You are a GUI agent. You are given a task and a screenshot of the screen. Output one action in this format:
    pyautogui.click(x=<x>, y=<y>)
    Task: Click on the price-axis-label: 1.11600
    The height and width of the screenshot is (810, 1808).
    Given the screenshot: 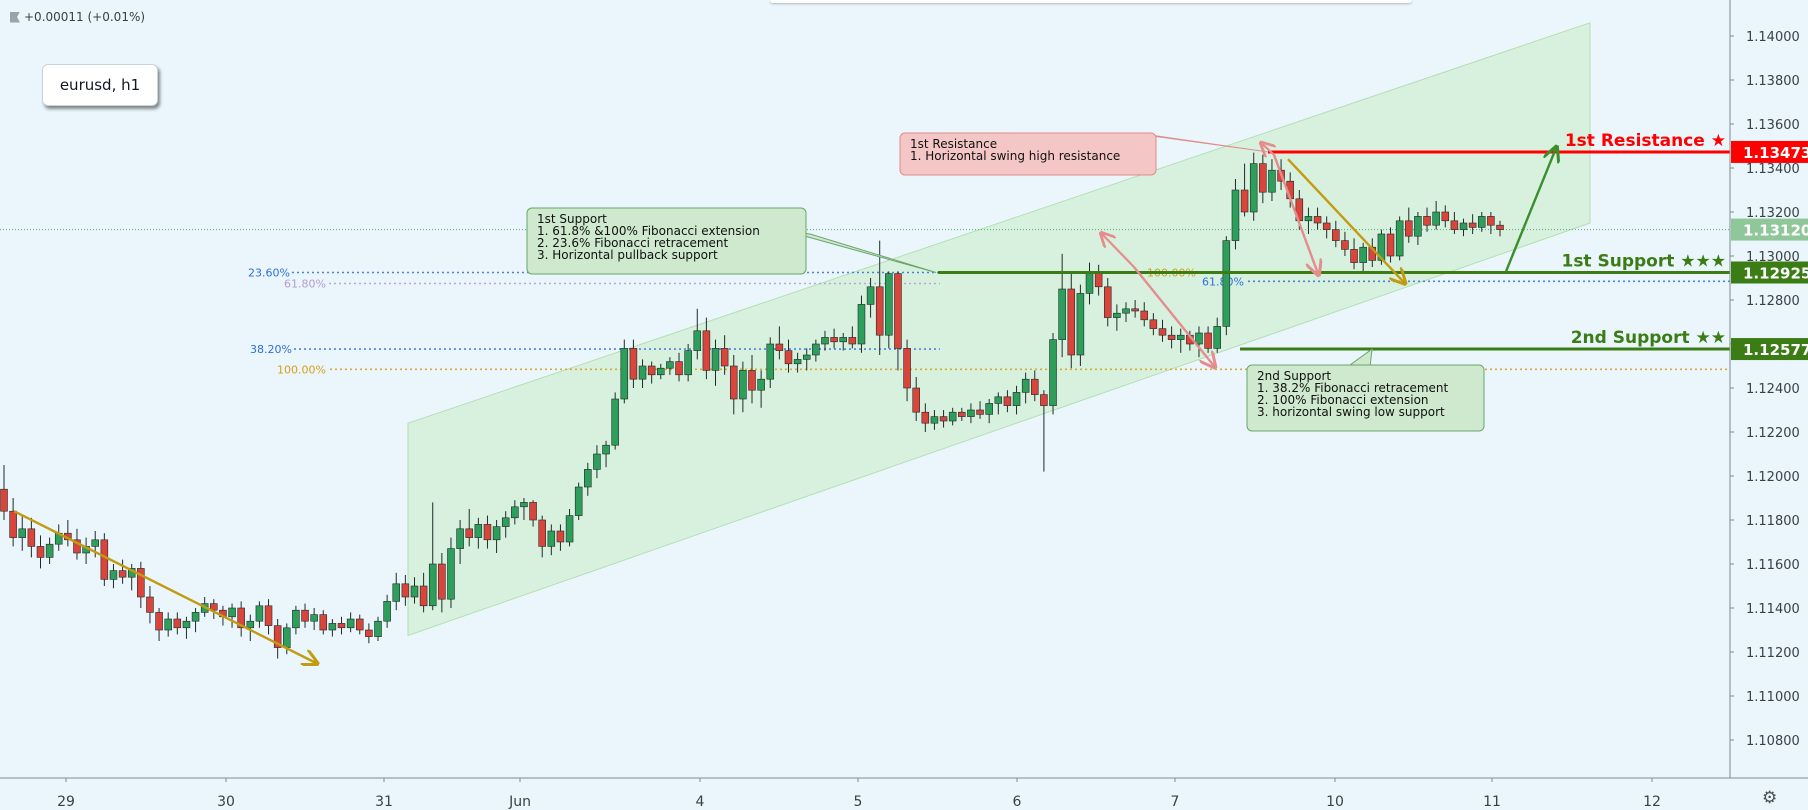 What is the action you would take?
    pyautogui.click(x=1773, y=565)
    